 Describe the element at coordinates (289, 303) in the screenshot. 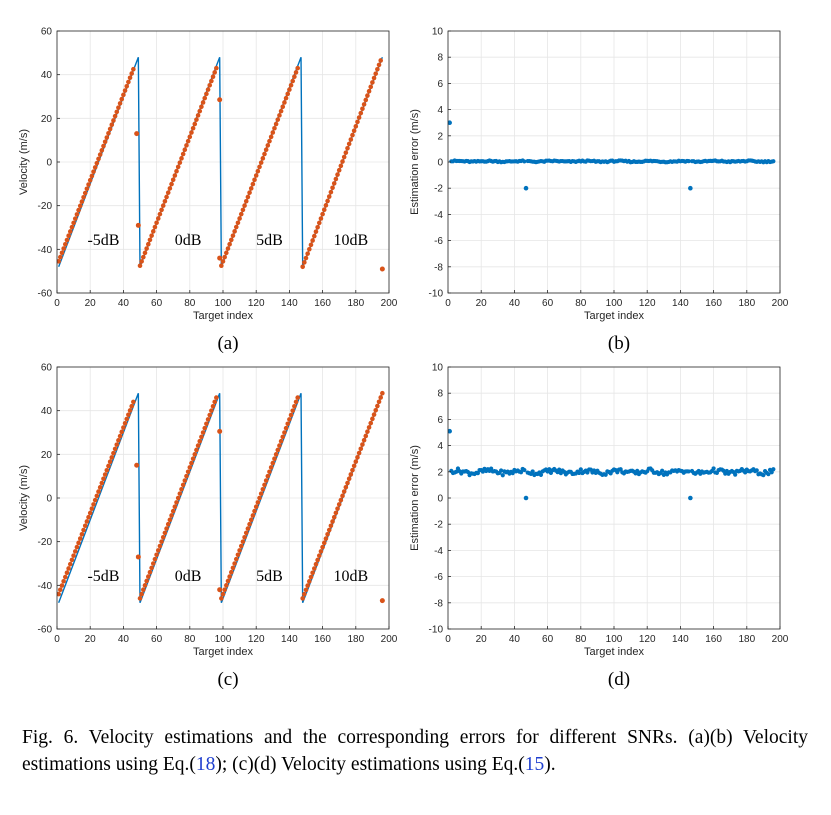

I see `x-tick-label: 140` at that location.